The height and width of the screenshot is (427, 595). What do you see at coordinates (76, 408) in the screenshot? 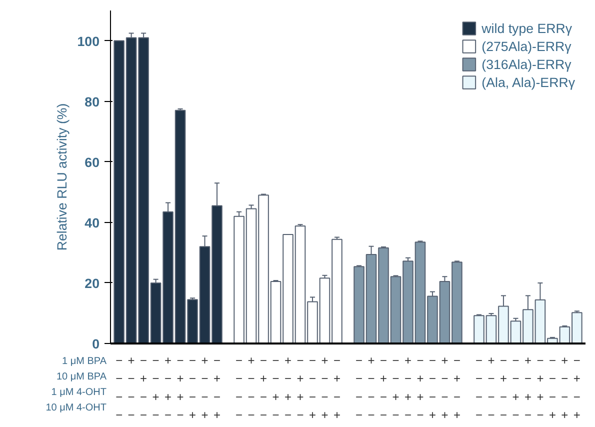
I see `text: 10 μM 4-OHT` at bounding box center [76, 408].